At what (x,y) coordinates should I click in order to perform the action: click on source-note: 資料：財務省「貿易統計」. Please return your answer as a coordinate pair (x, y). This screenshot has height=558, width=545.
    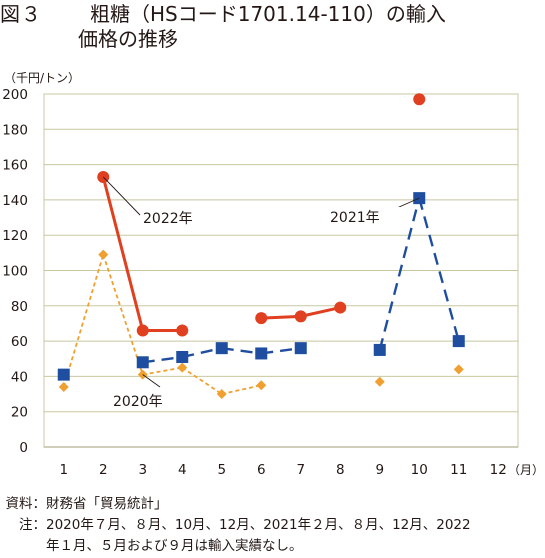
    Looking at the image, I should click on (272, 504).